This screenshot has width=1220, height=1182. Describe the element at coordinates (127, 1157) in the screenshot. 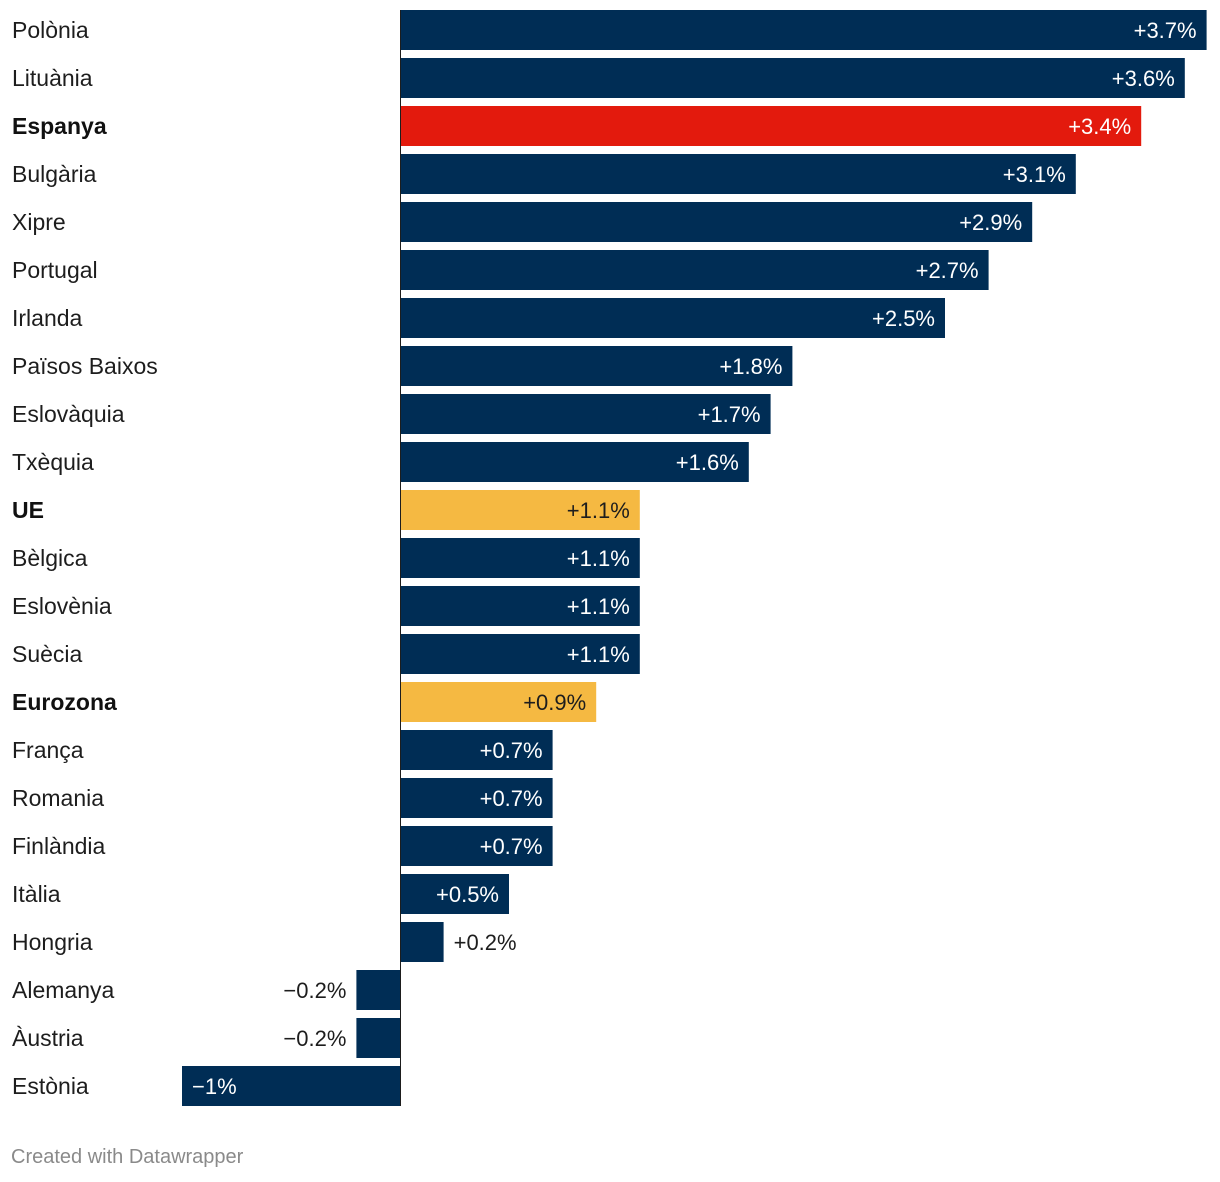

I see `footer-credit: Created with Datawrapper` at that location.